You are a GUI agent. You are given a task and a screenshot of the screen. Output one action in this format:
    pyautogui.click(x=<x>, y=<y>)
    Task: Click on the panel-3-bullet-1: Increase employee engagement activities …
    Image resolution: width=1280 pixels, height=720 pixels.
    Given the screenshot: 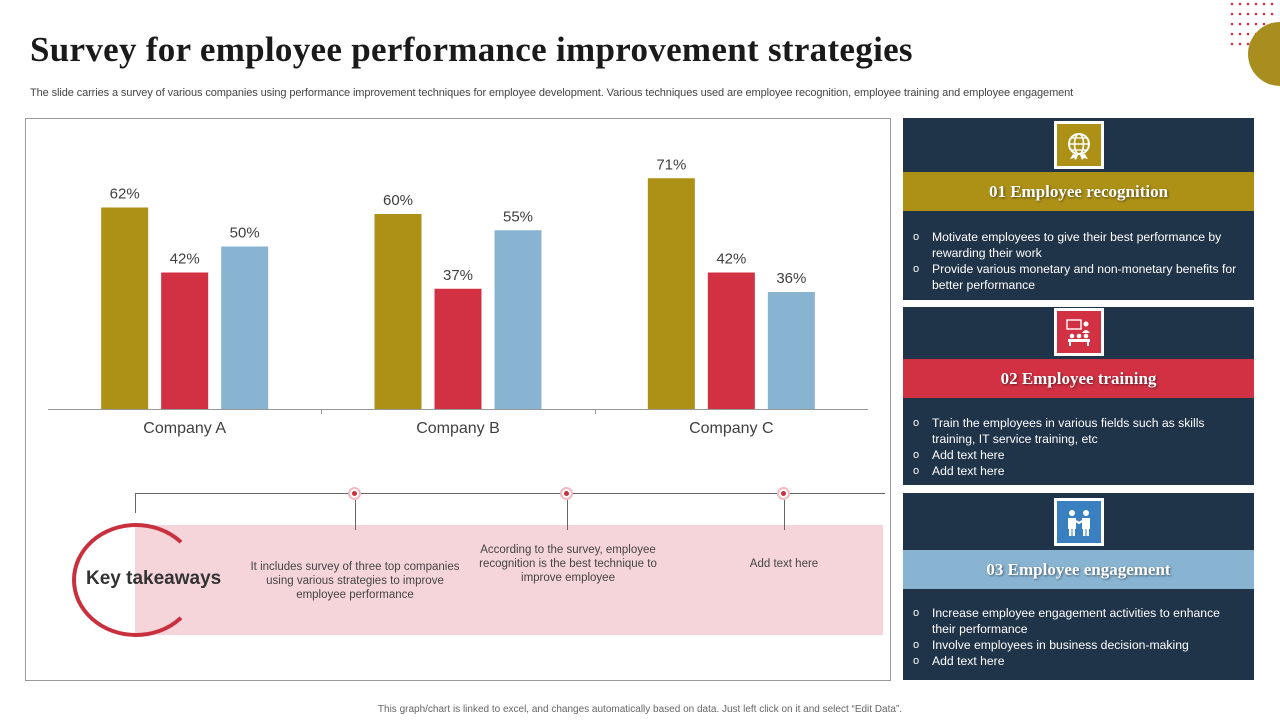 What is the action you would take?
    pyautogui.click(x=1078, y=621)
    